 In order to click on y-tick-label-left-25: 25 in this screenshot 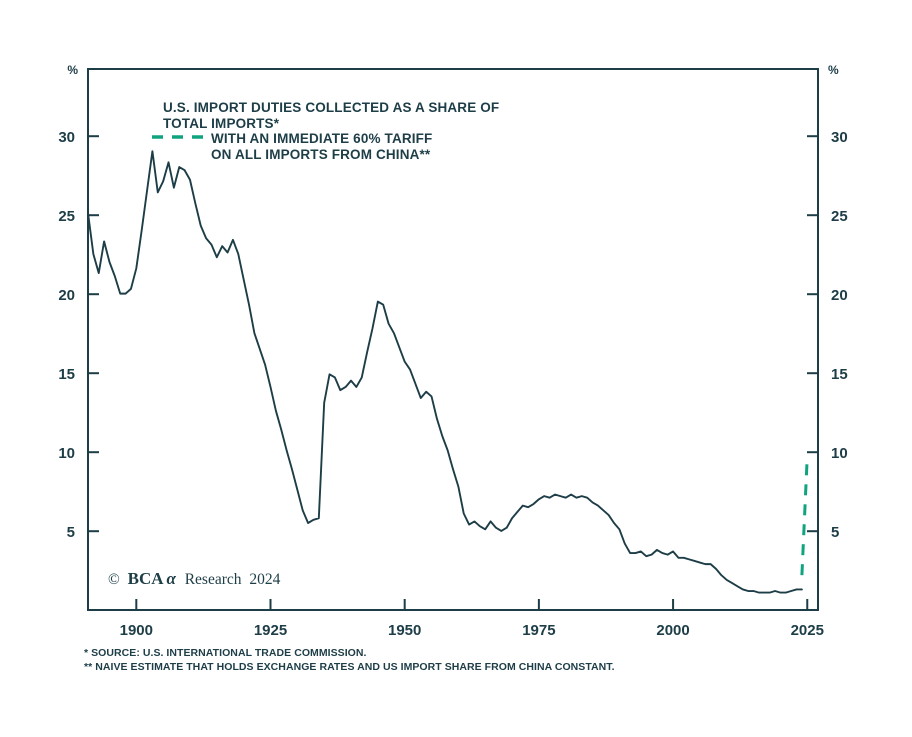, I will do `click(66, 216)`.